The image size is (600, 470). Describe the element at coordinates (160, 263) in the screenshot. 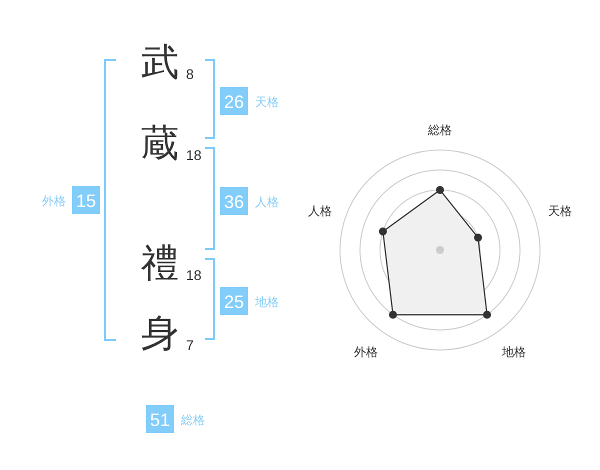

I see `category-label: 禮` at that location.